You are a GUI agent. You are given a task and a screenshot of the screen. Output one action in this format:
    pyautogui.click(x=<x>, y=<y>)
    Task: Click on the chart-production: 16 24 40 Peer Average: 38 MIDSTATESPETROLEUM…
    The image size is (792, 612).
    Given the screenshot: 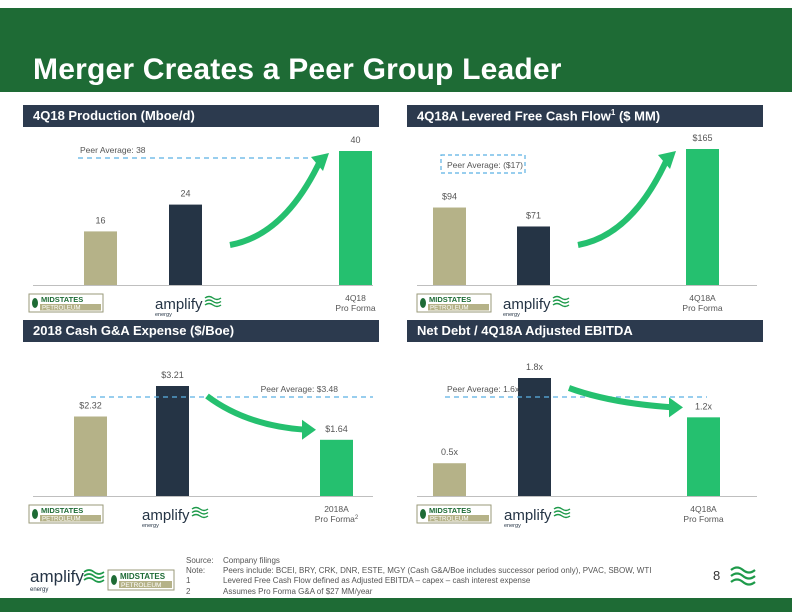 What is the action you would take?
    pyautogui.click(x=202, y=226)
    